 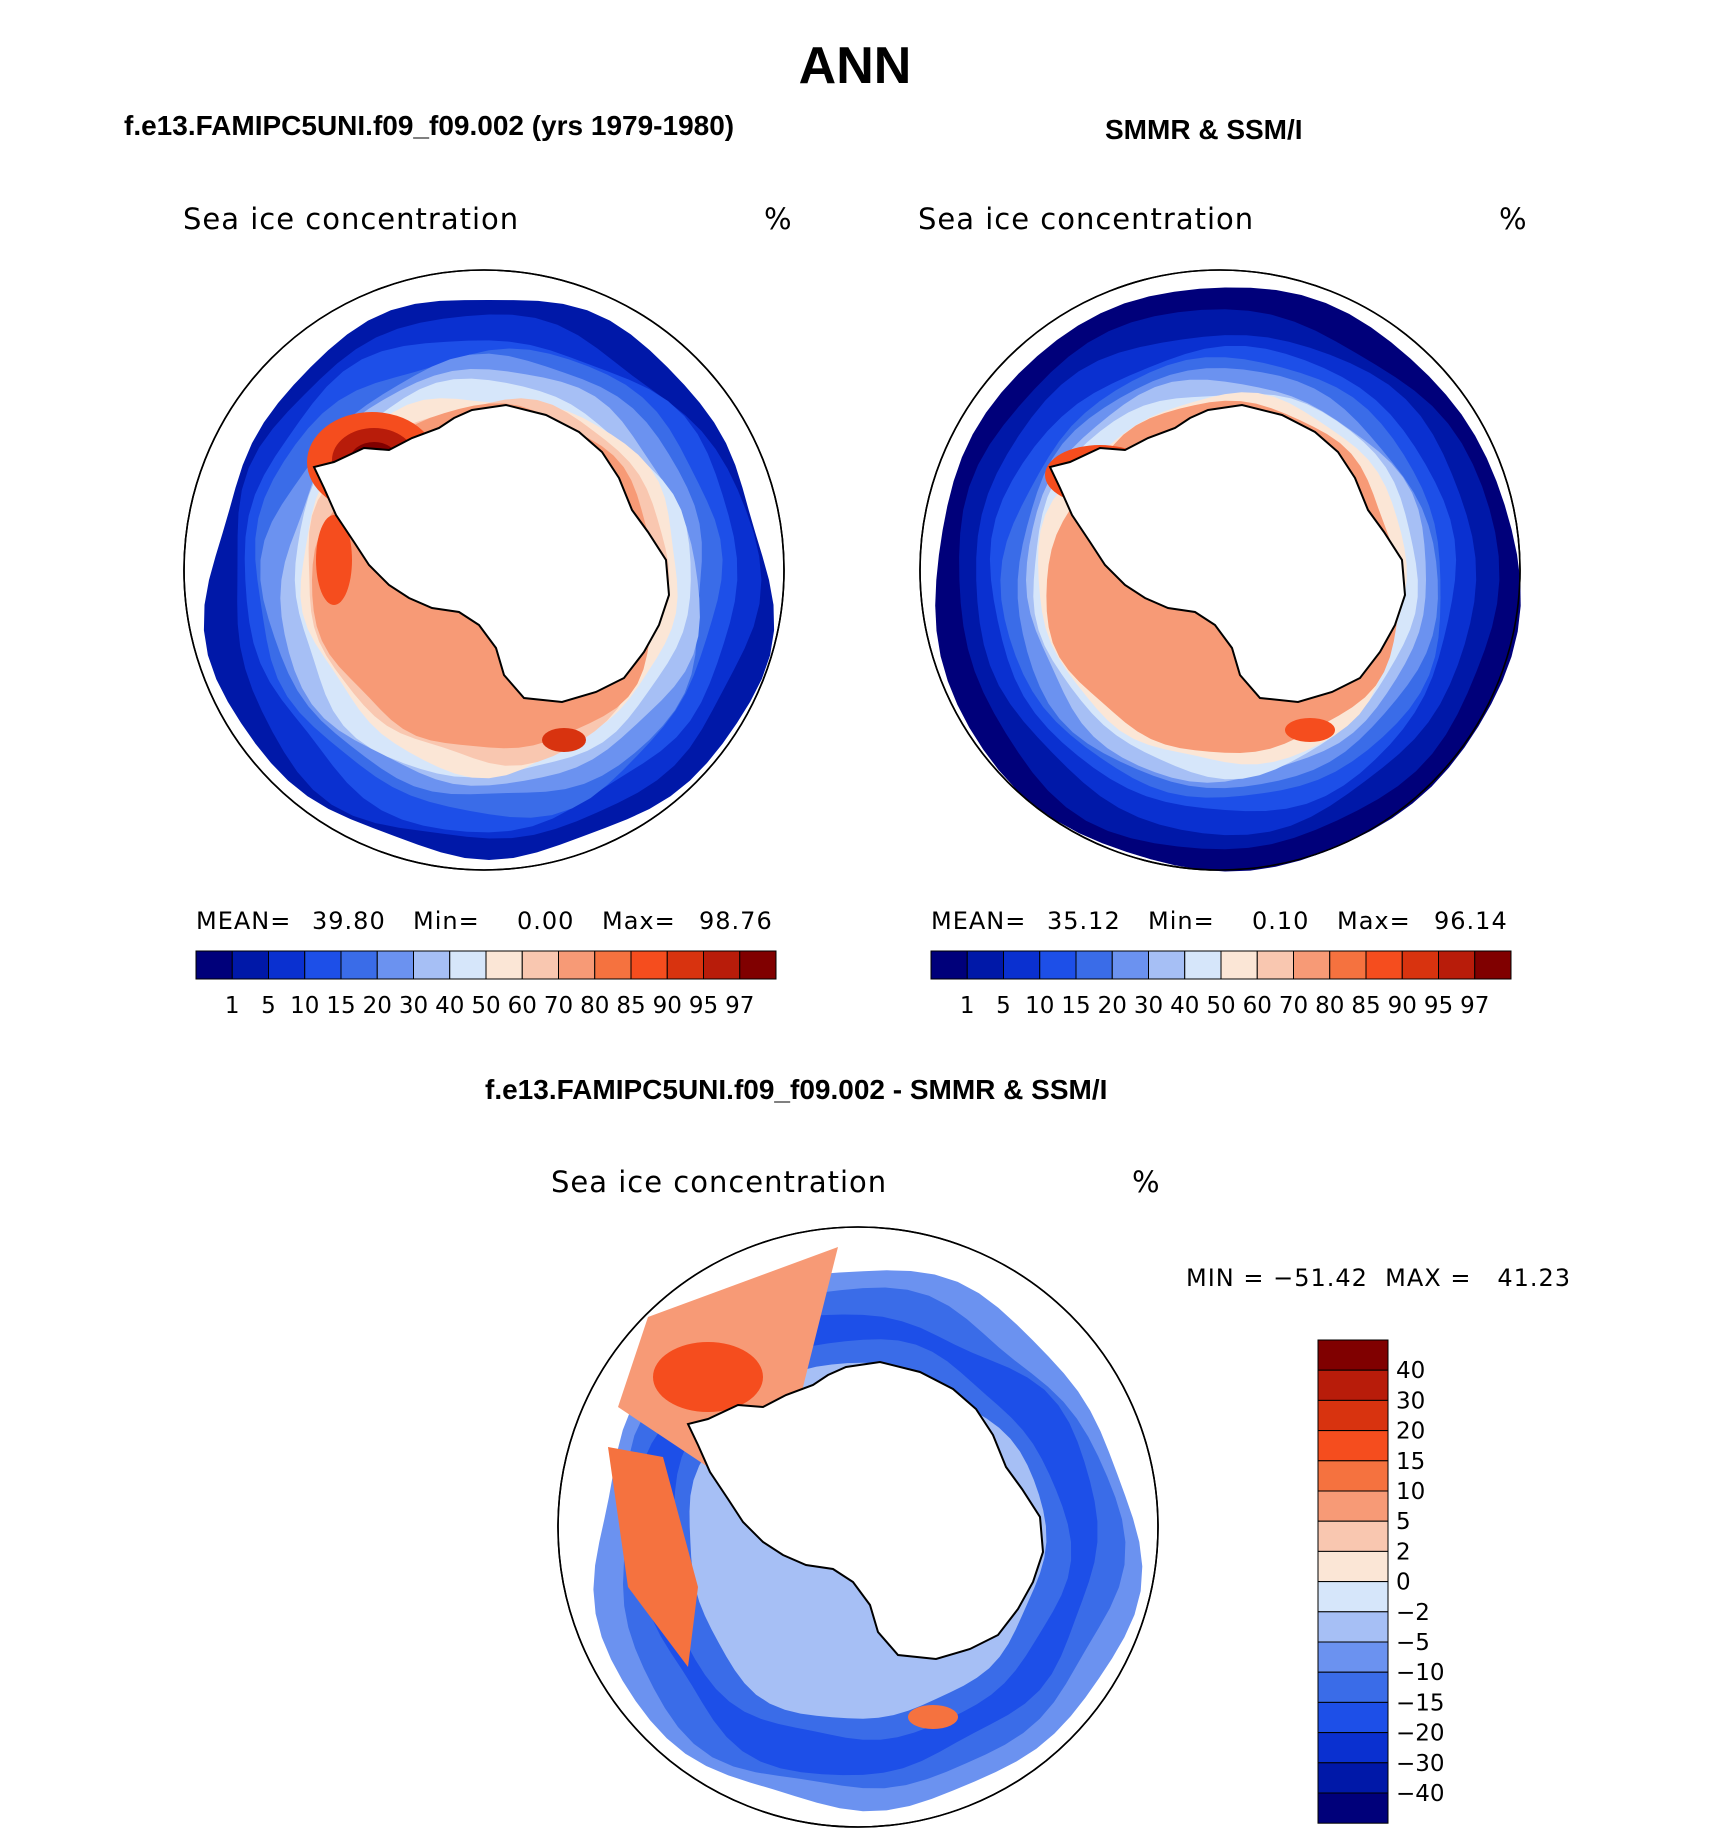 I want to click on diff-colorbar-label-6: 5, so click(x=1403, y=1522).